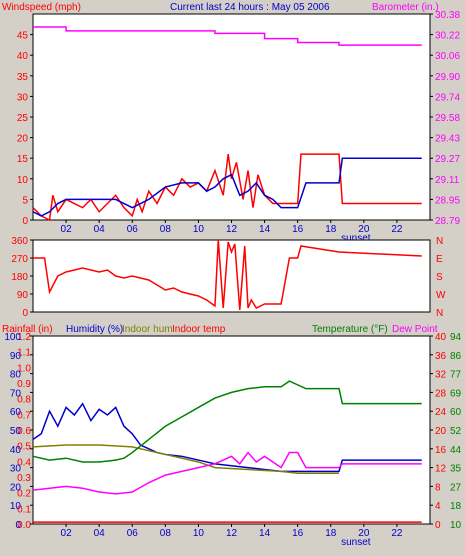 The image size is (465, 556). What do you see at coordinates (441, 356) in the screenshot?
I see `temp-c-tick-label: 36` at bounding box center [441, 356].